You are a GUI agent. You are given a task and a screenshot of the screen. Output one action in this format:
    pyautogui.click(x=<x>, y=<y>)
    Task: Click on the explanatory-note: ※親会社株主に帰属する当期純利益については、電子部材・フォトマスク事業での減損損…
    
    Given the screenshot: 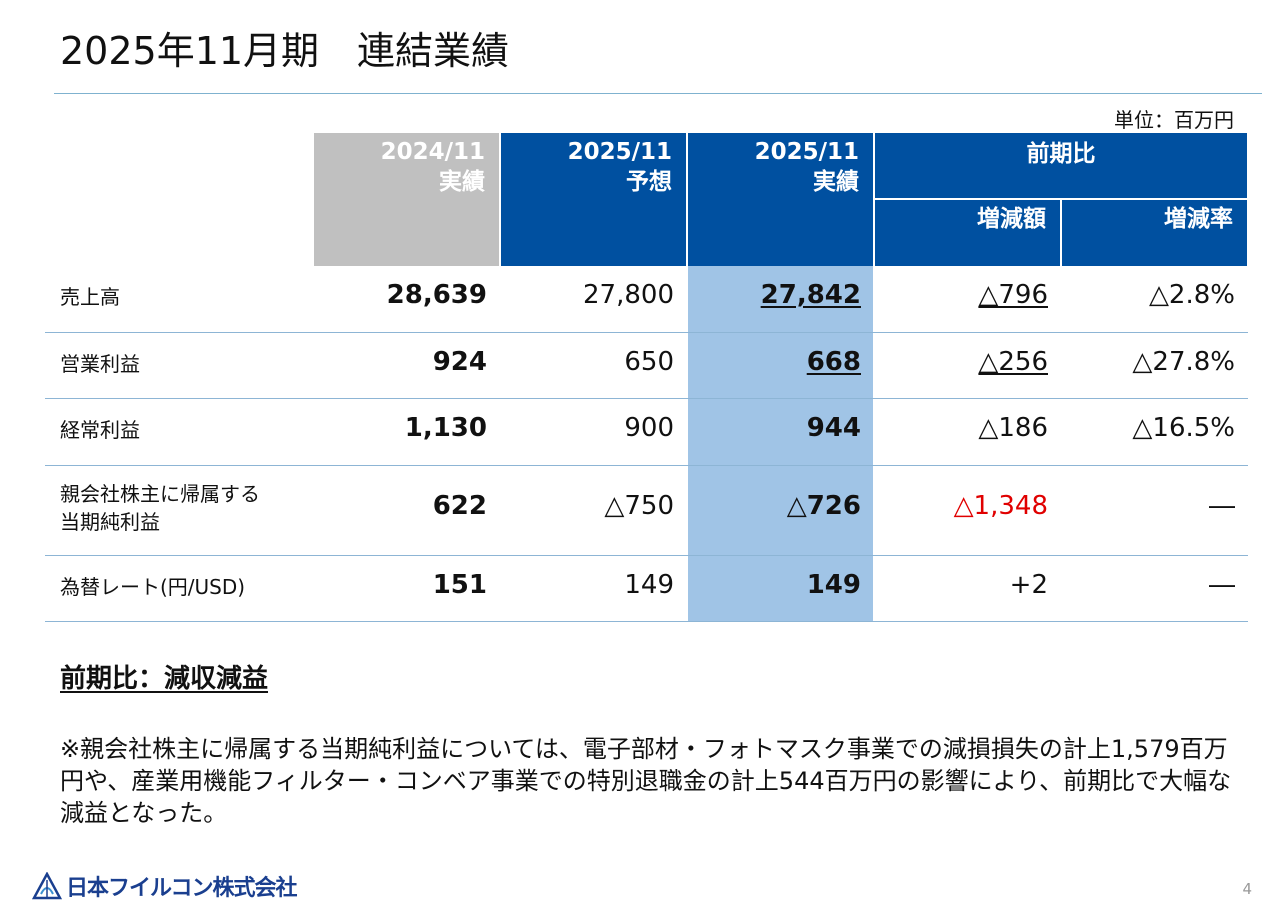 What is the action you would take?
    pyautogui.click(x=646, y=781)
    